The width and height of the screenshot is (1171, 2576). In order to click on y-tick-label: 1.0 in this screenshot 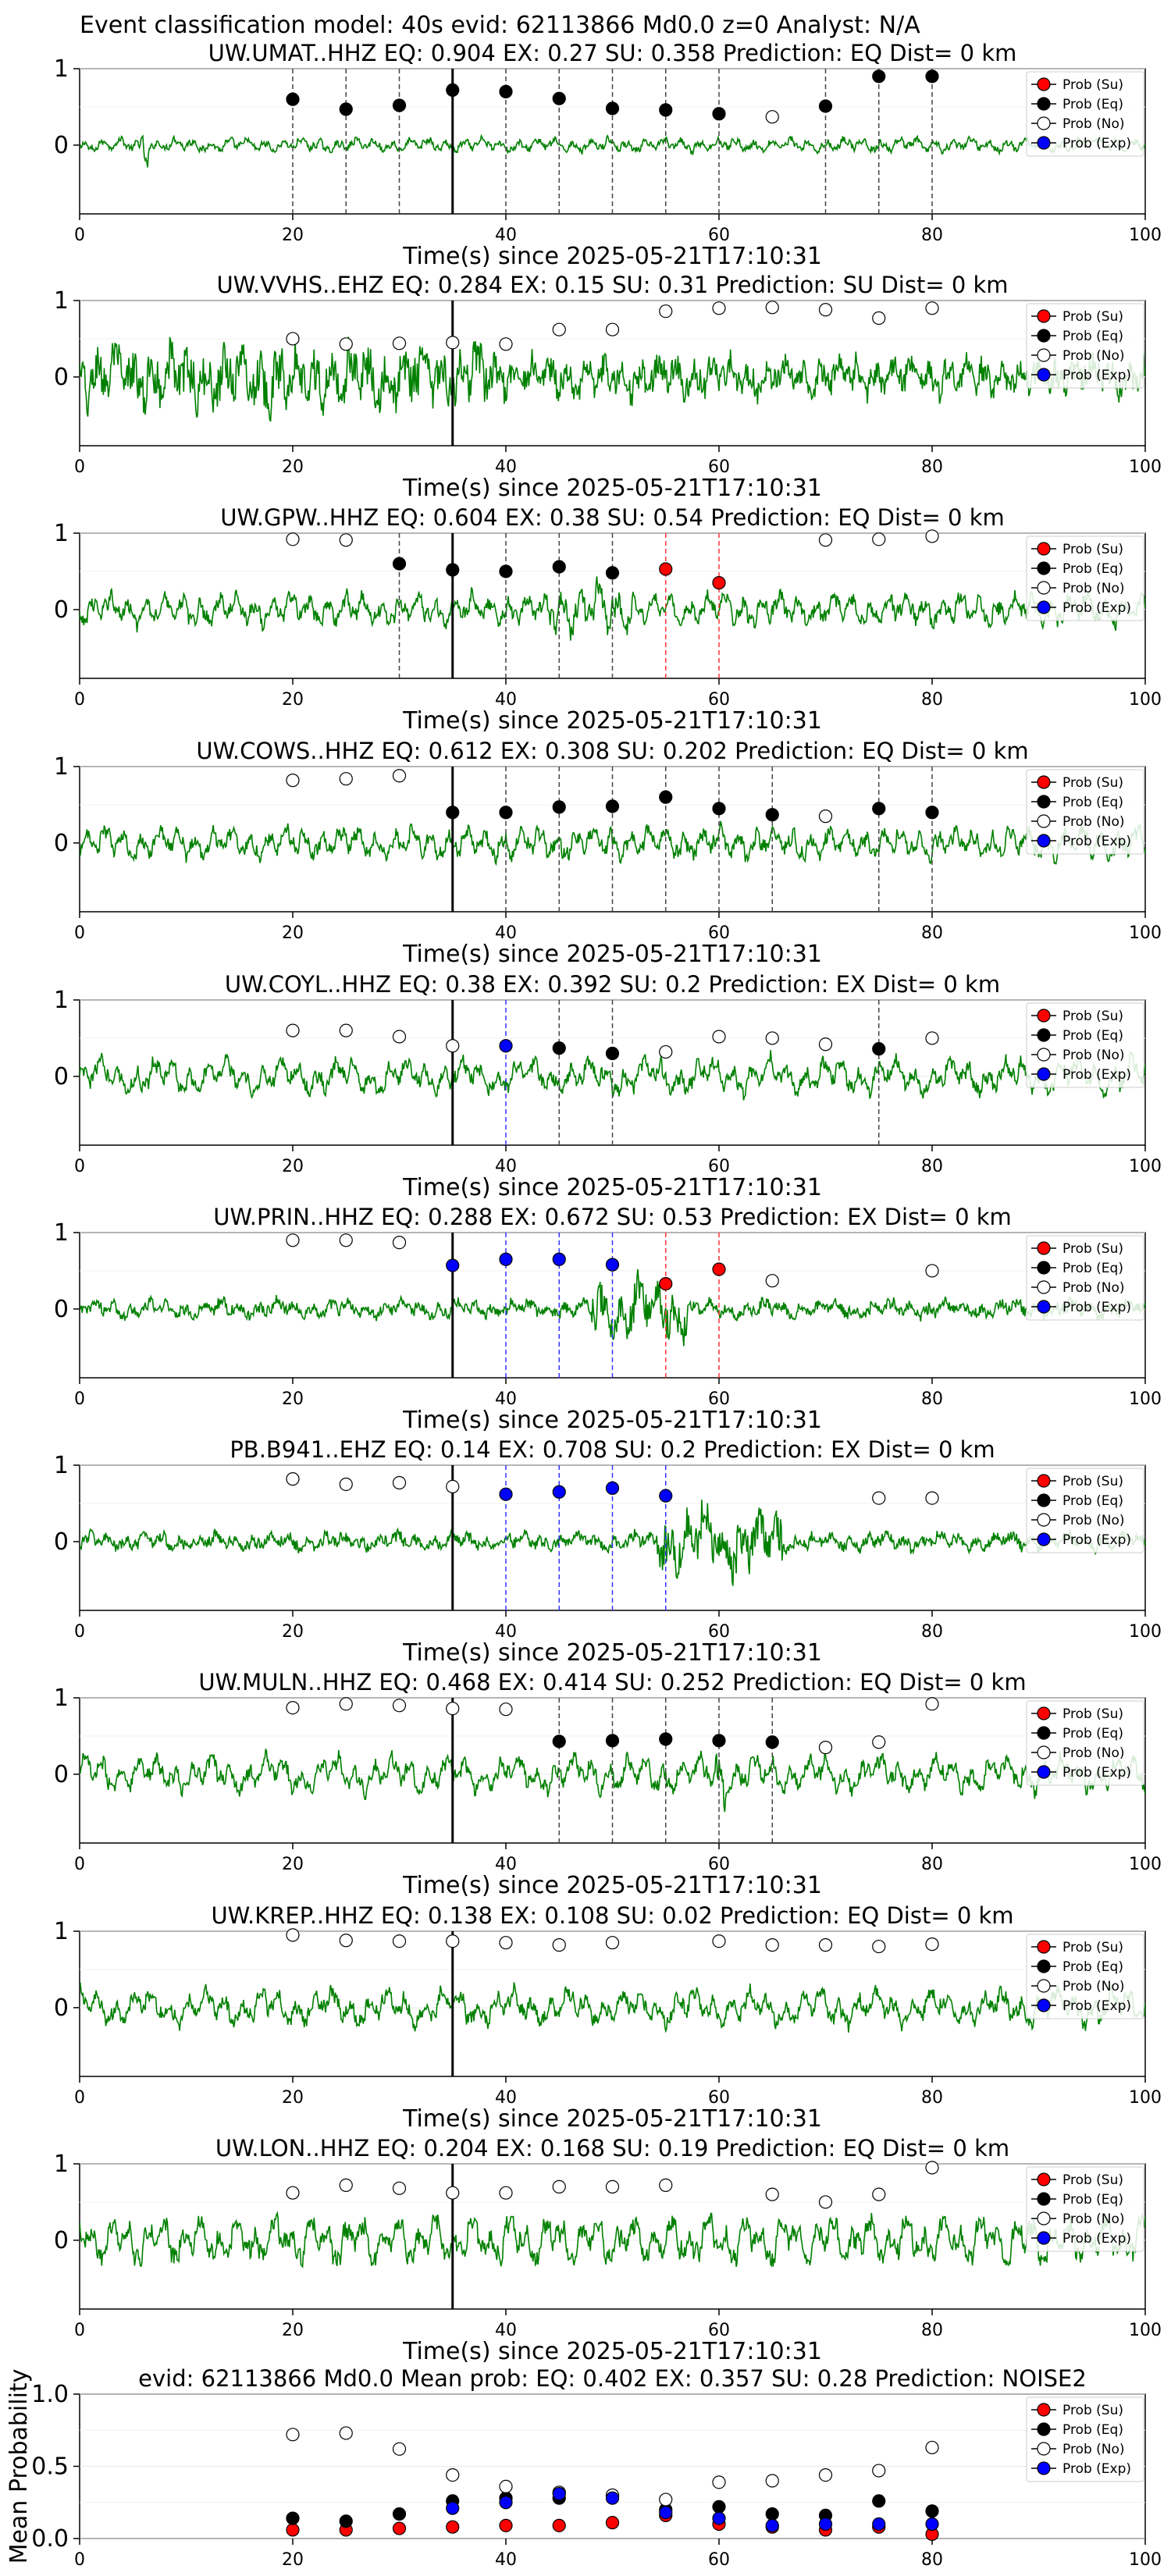, I will do `click(50, 2394)`.